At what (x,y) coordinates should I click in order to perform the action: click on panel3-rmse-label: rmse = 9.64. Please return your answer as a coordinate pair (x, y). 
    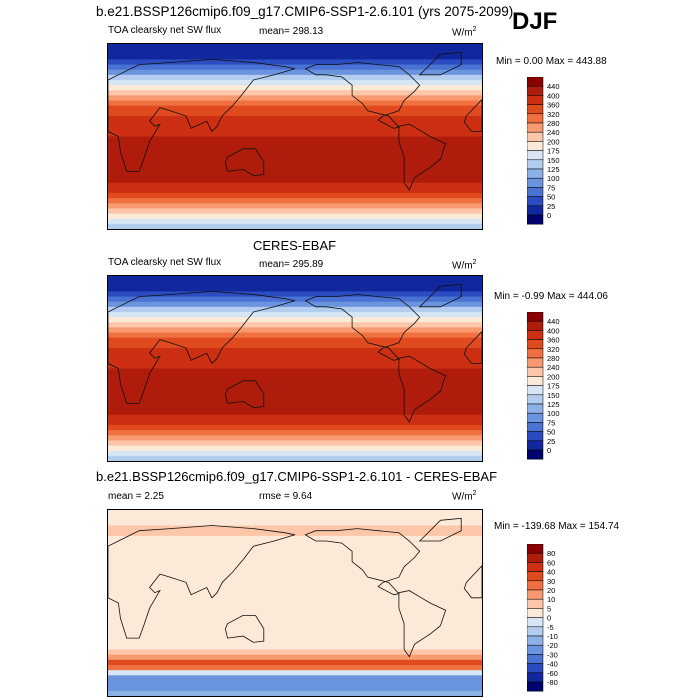
    Looking at the image, I should click on (286, 496).